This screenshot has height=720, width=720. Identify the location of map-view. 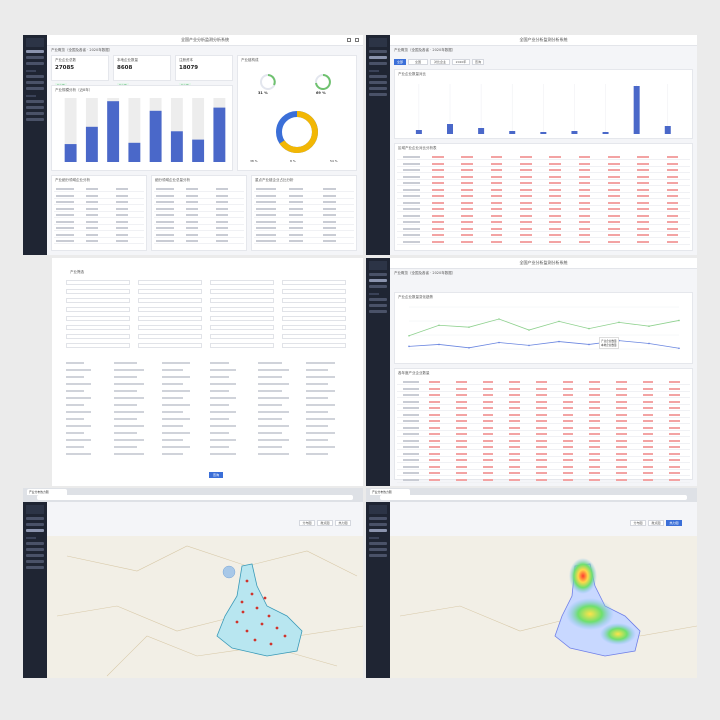
(205, 607).